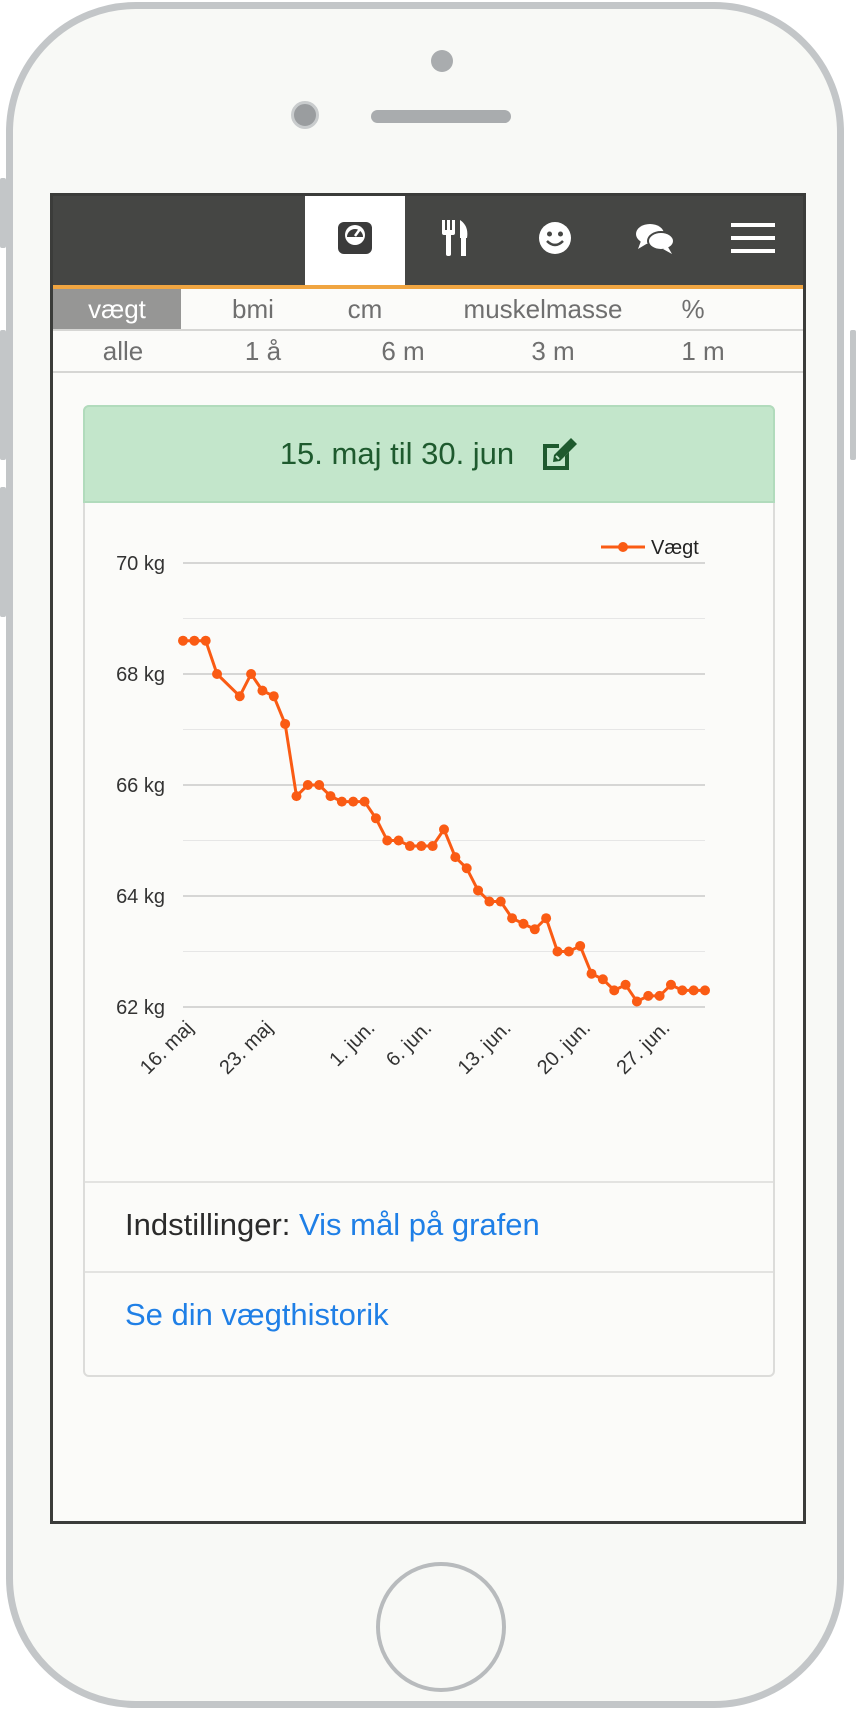  I want to click on scale-icon, so click(355, 240).